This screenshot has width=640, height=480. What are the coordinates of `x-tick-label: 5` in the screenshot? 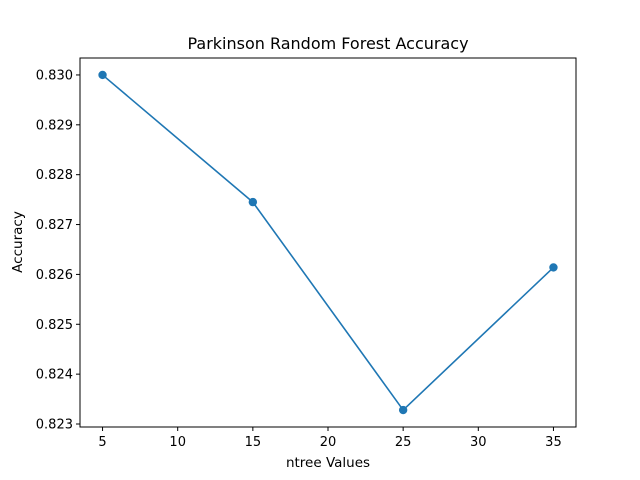 It's located at (102, 442).